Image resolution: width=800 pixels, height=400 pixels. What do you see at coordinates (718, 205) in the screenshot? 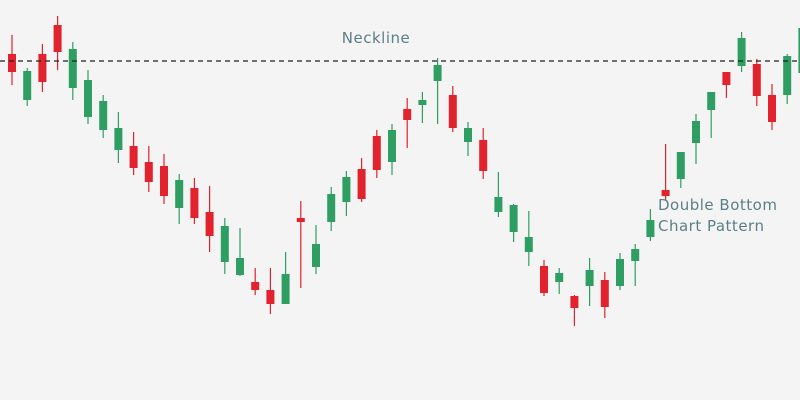
I see `pattern-name-line-1: Double Bottom` at bounding box center [718, 205].